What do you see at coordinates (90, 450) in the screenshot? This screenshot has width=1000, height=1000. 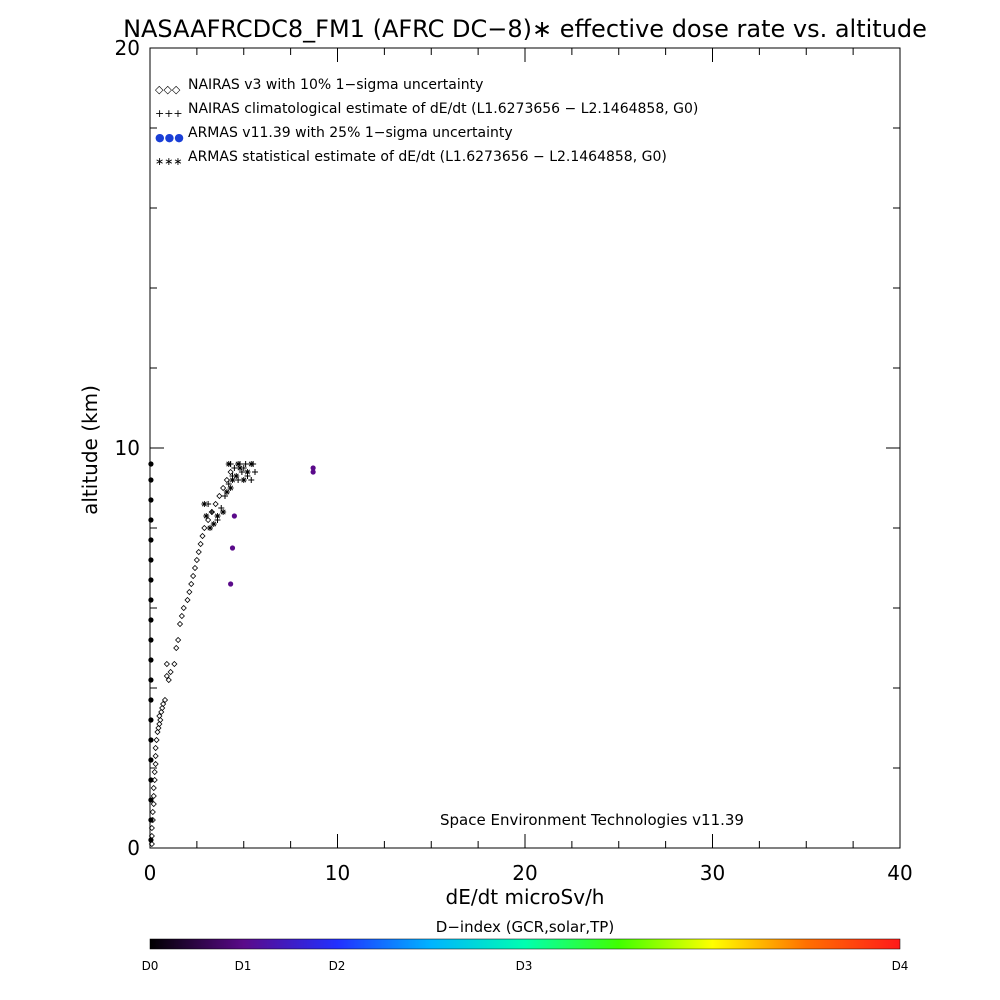 I see `y-axis-title: altitude (km)` at bounding box center [90, 450].